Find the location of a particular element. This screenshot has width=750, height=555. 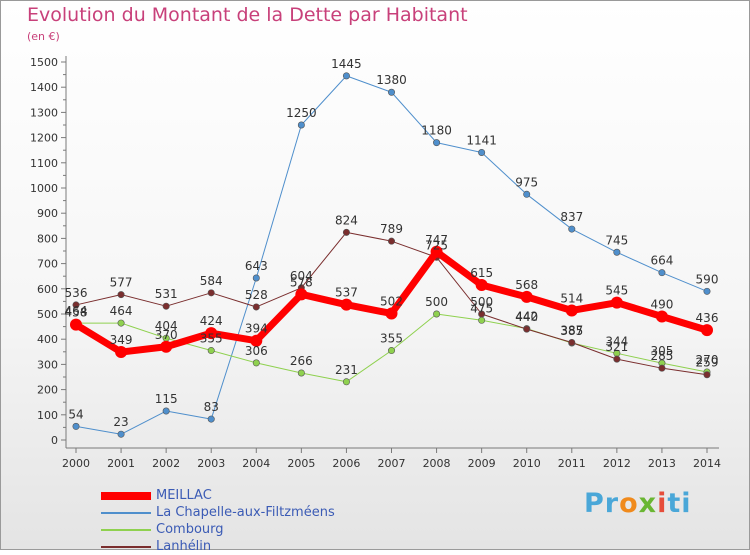

x-tick-label: 2012 is located at coordinates (617, 463).